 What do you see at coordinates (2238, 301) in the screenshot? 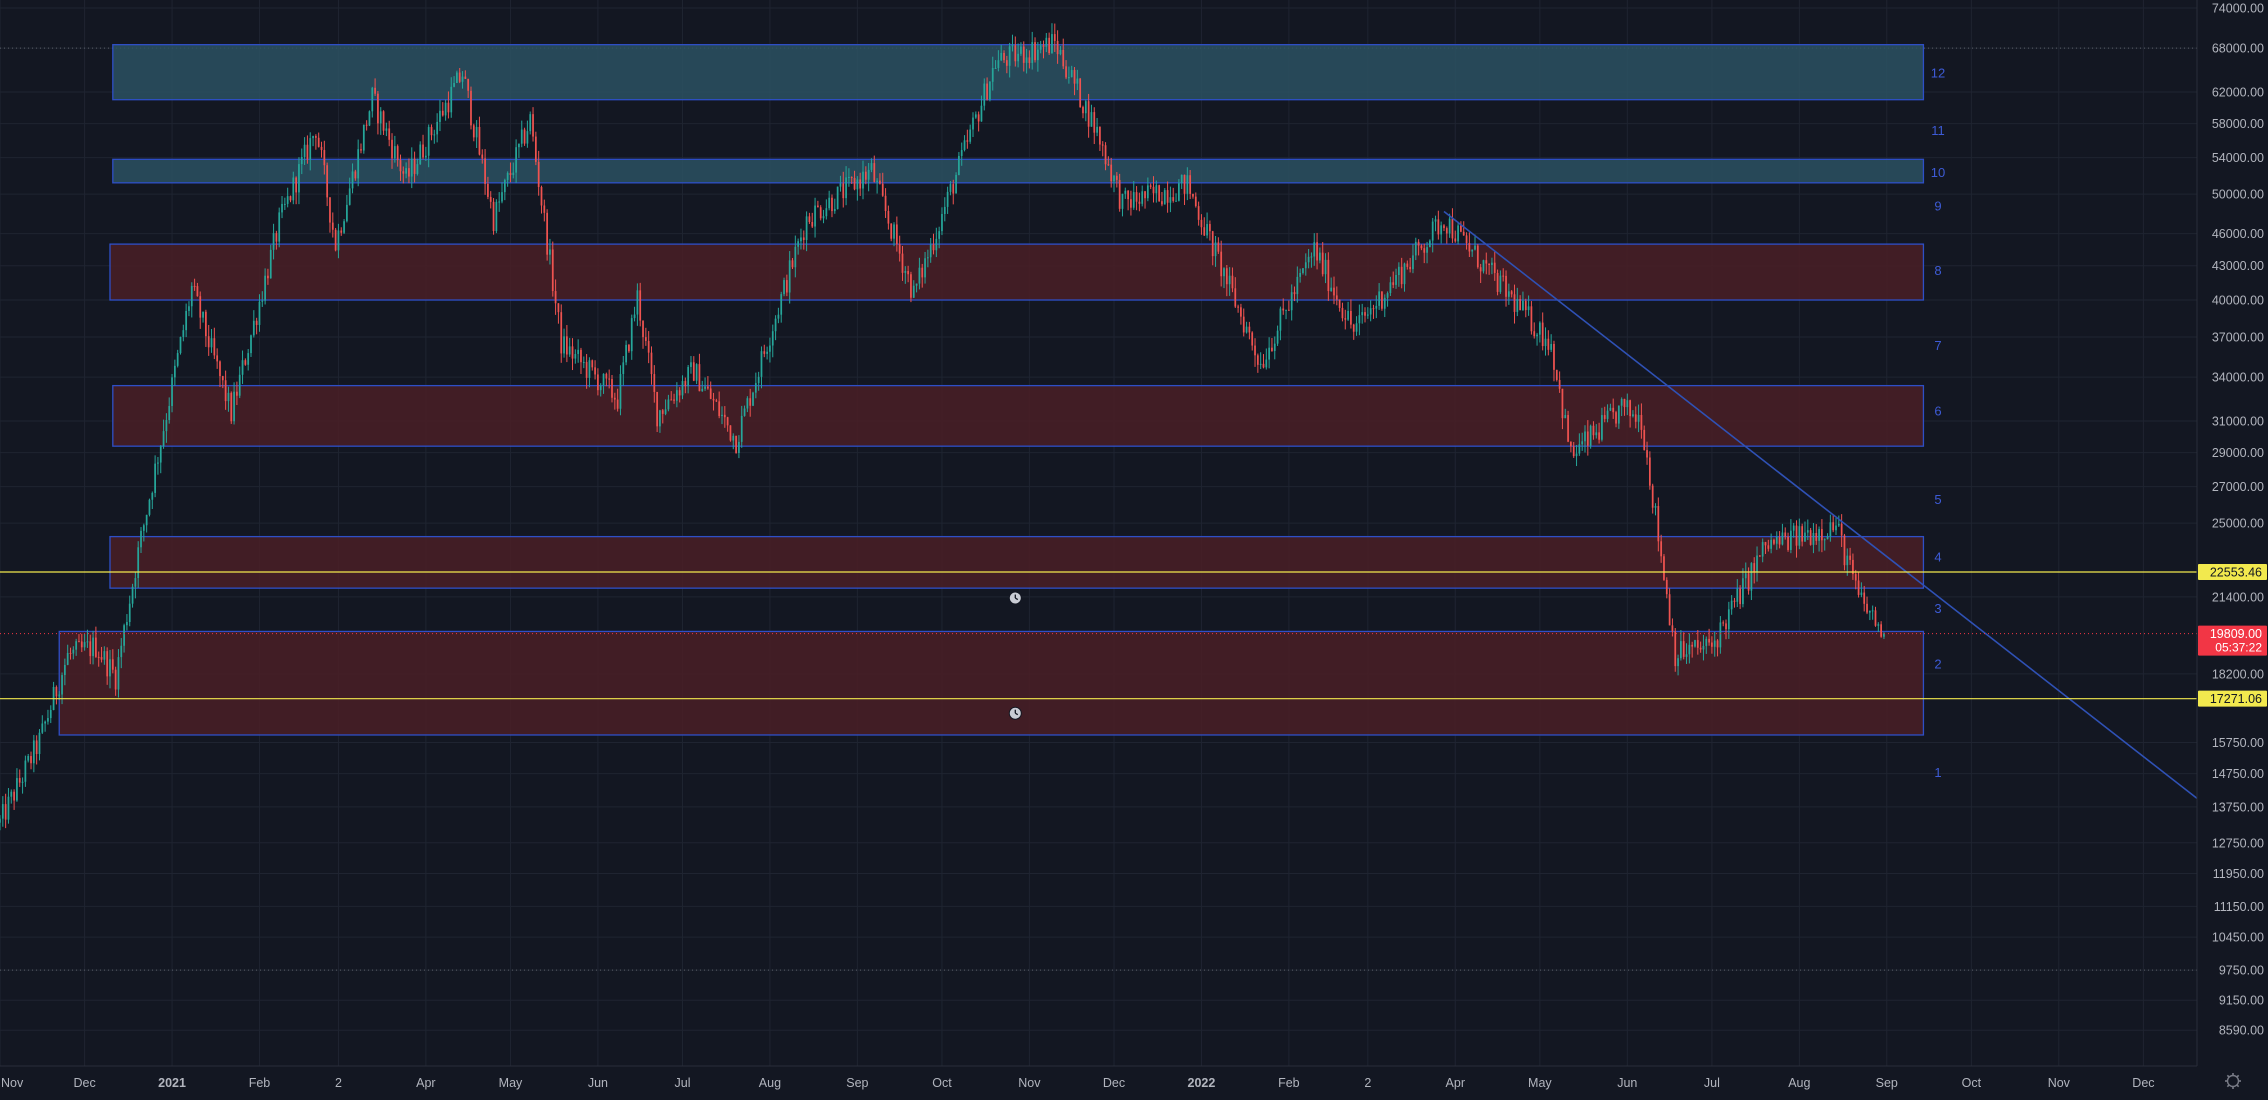
I see `price-tick-label: 40000.00` at bounding box center [2238, 301].